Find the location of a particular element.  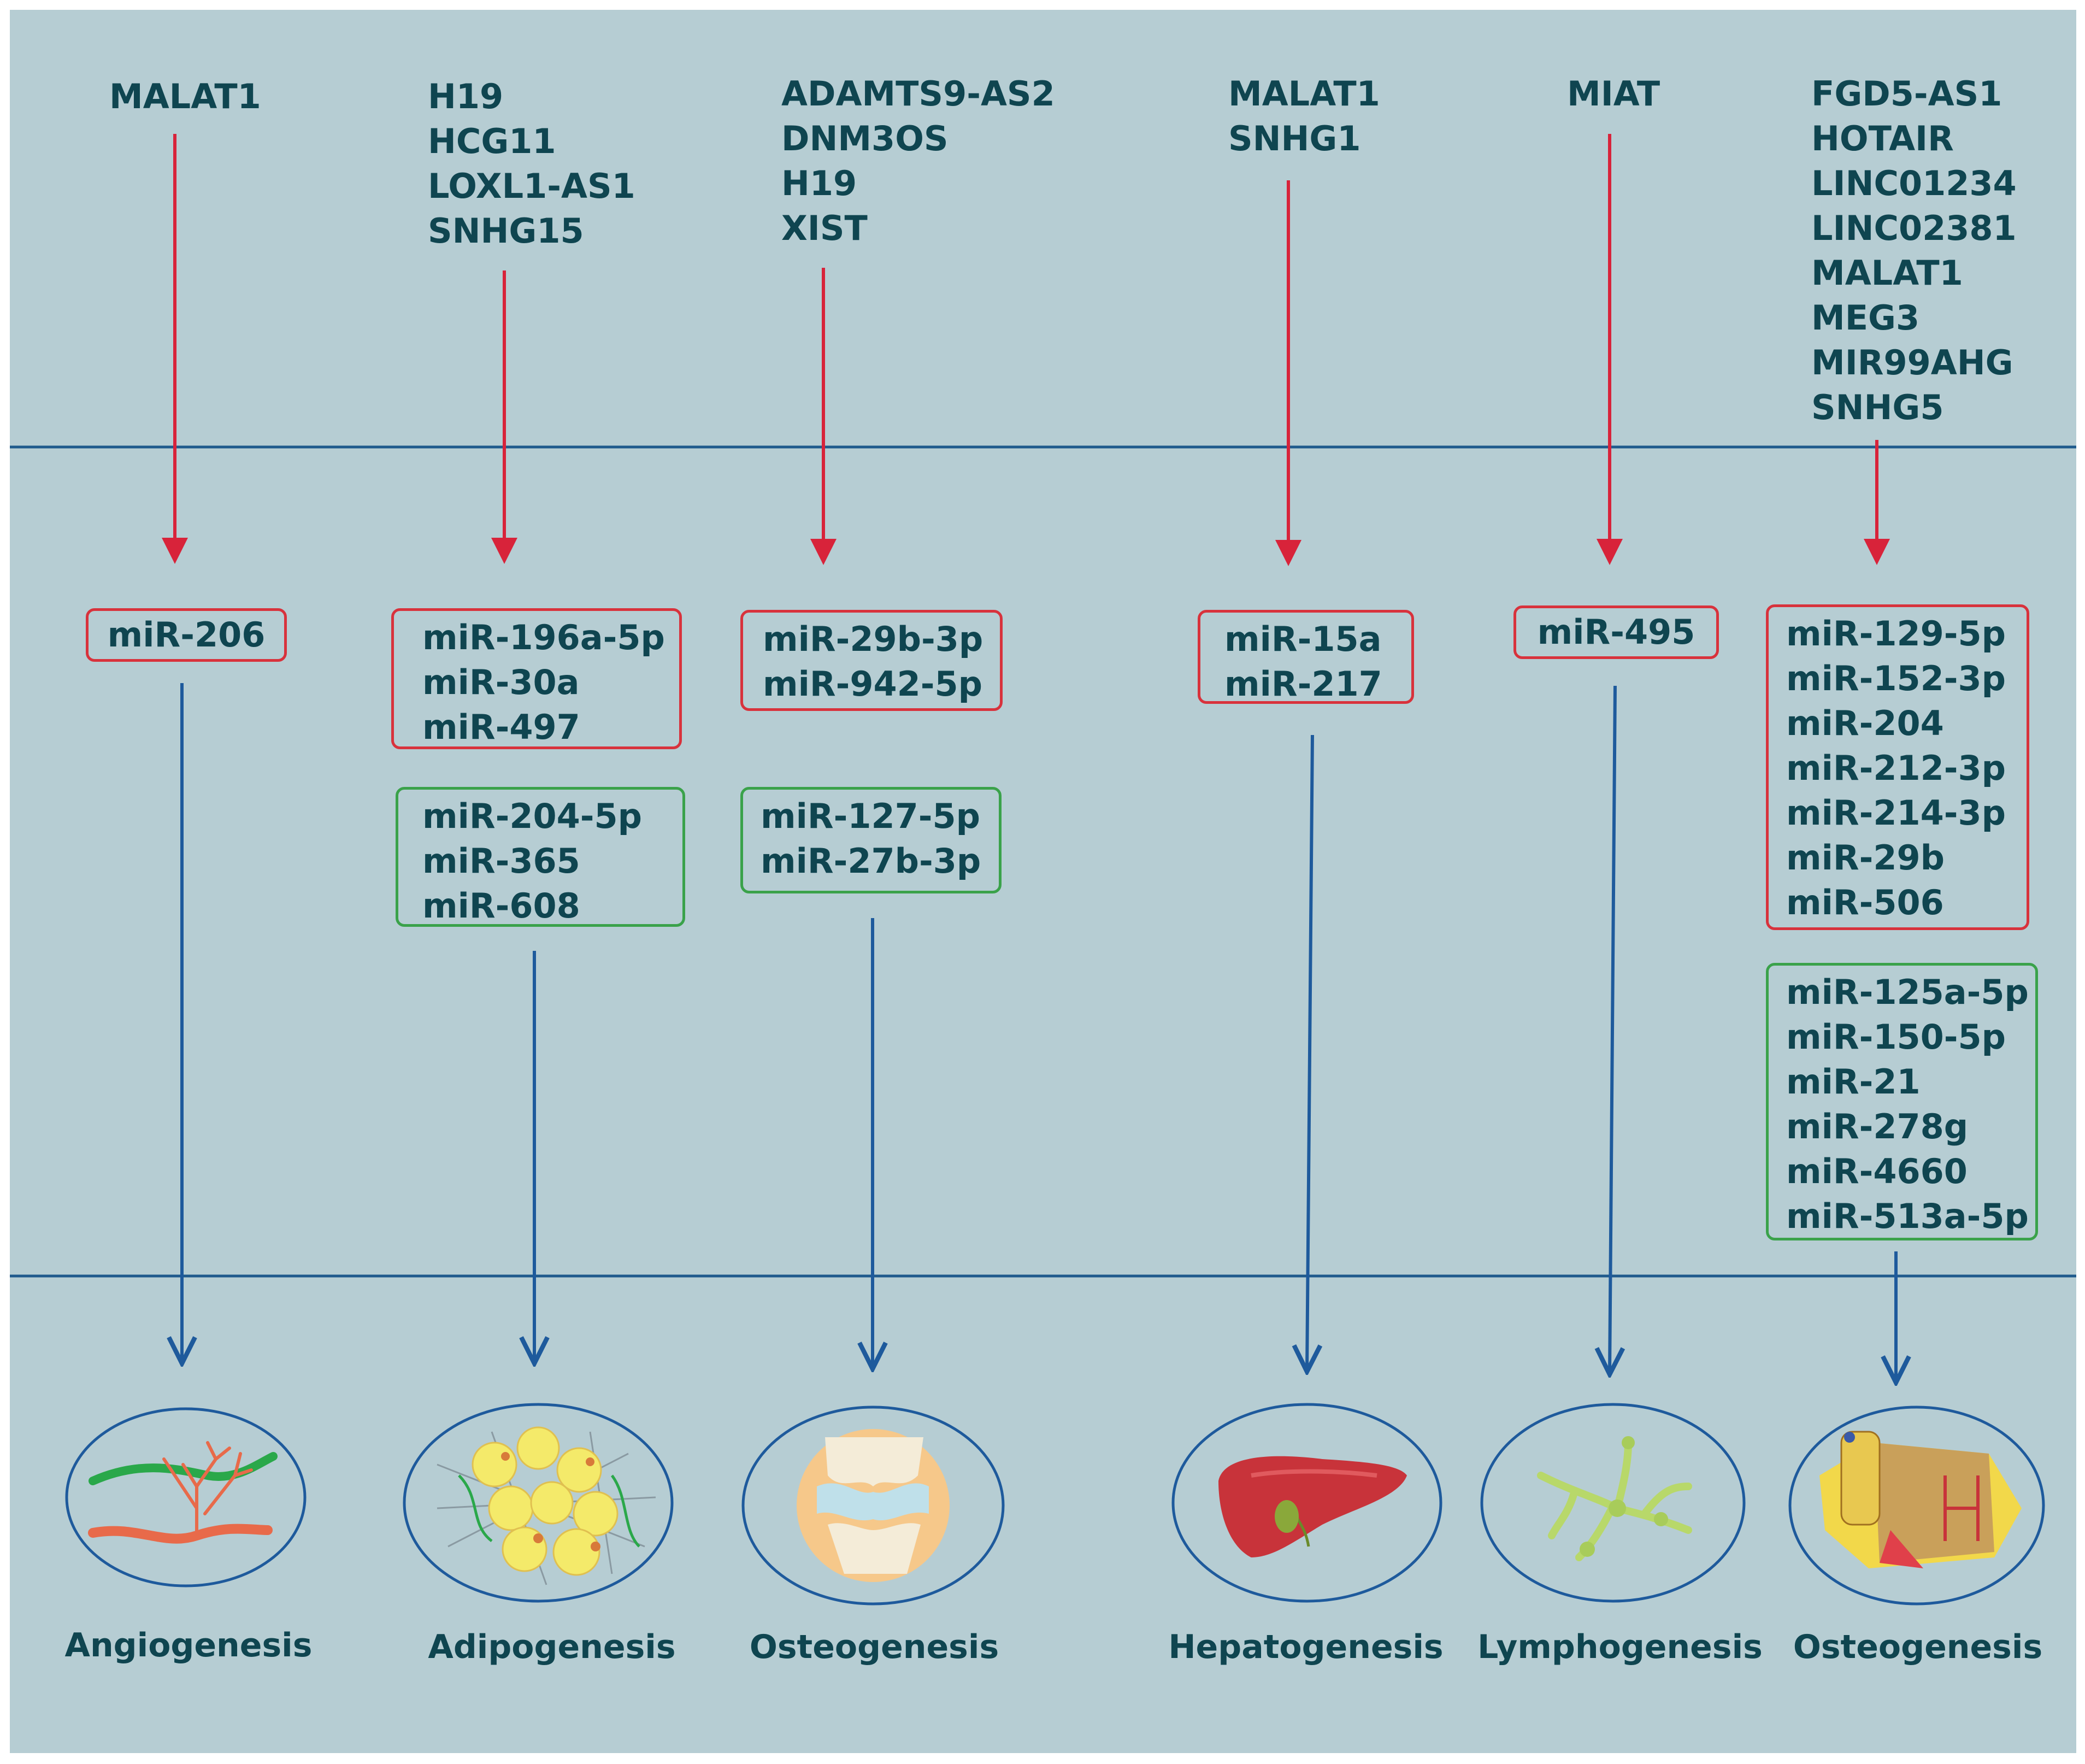

lncrna-label: HOTAIR is located at coordinates (1882, 138).